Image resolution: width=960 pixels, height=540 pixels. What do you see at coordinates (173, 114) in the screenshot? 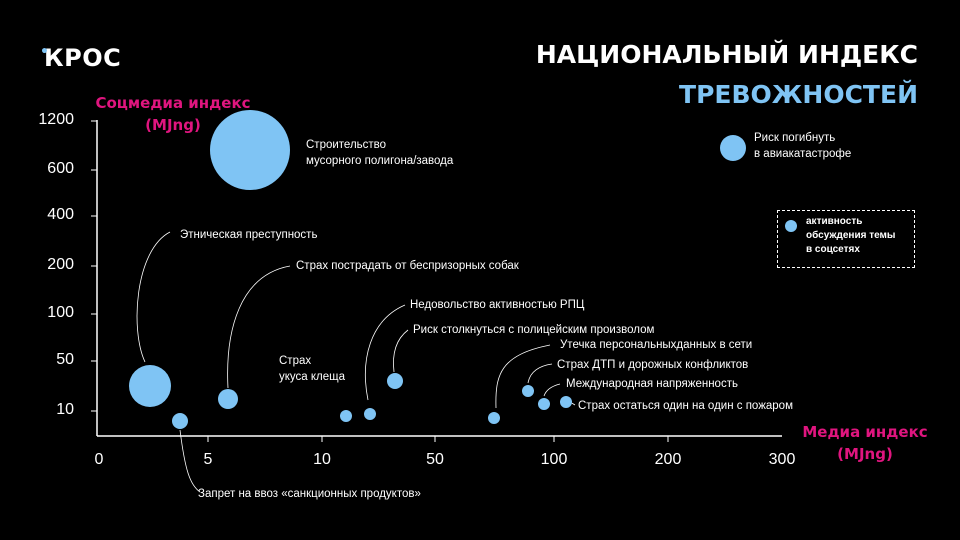
I see `y-axis-title: Соцмедиа индекс (MJng)` at bounding box center [173, 114].